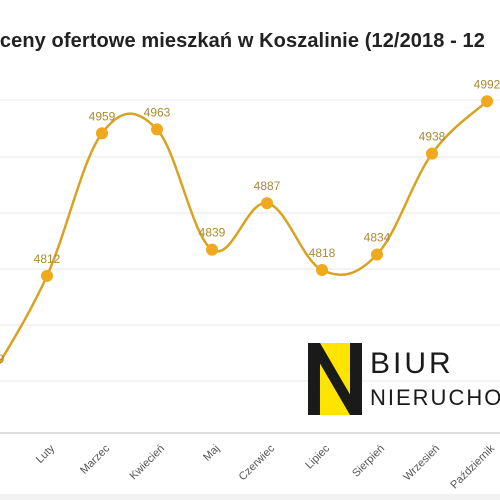 This screenshot has height=500, width=500. I want to click on data-label: 4818, so click(322, 253).